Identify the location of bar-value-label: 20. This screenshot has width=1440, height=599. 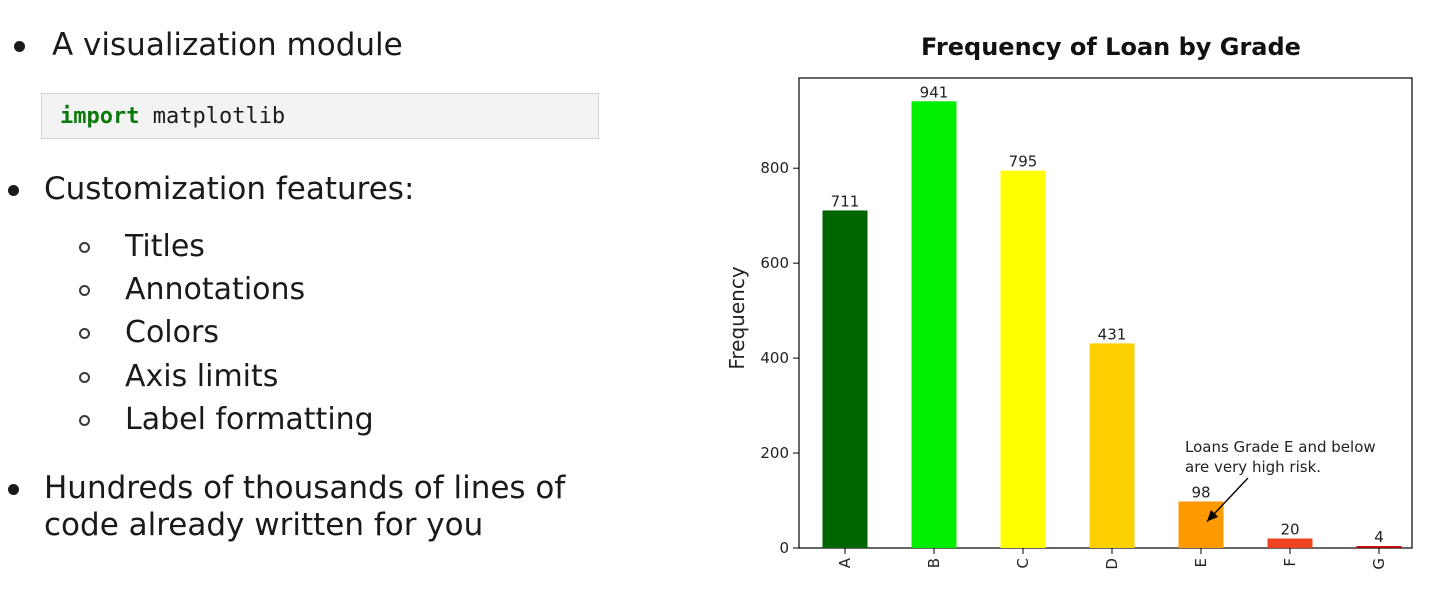
(1289, 530).